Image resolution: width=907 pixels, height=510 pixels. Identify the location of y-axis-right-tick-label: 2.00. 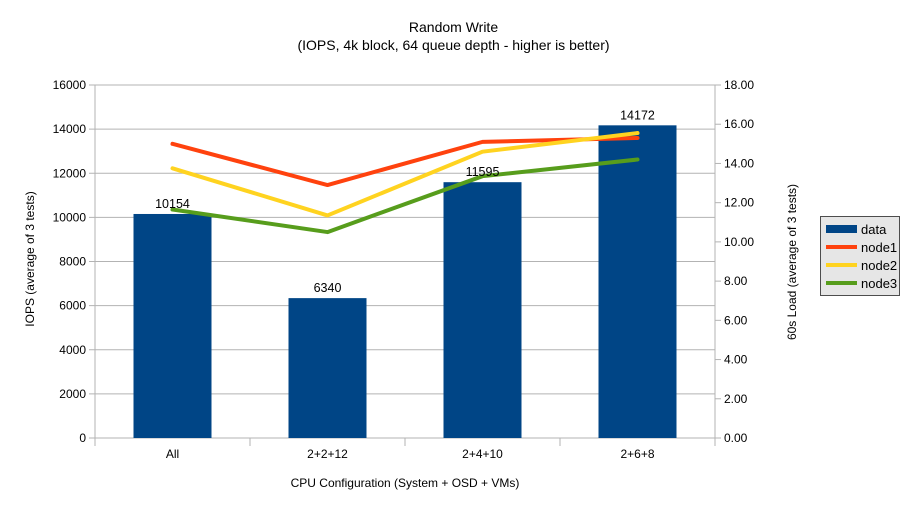
(736, 399).